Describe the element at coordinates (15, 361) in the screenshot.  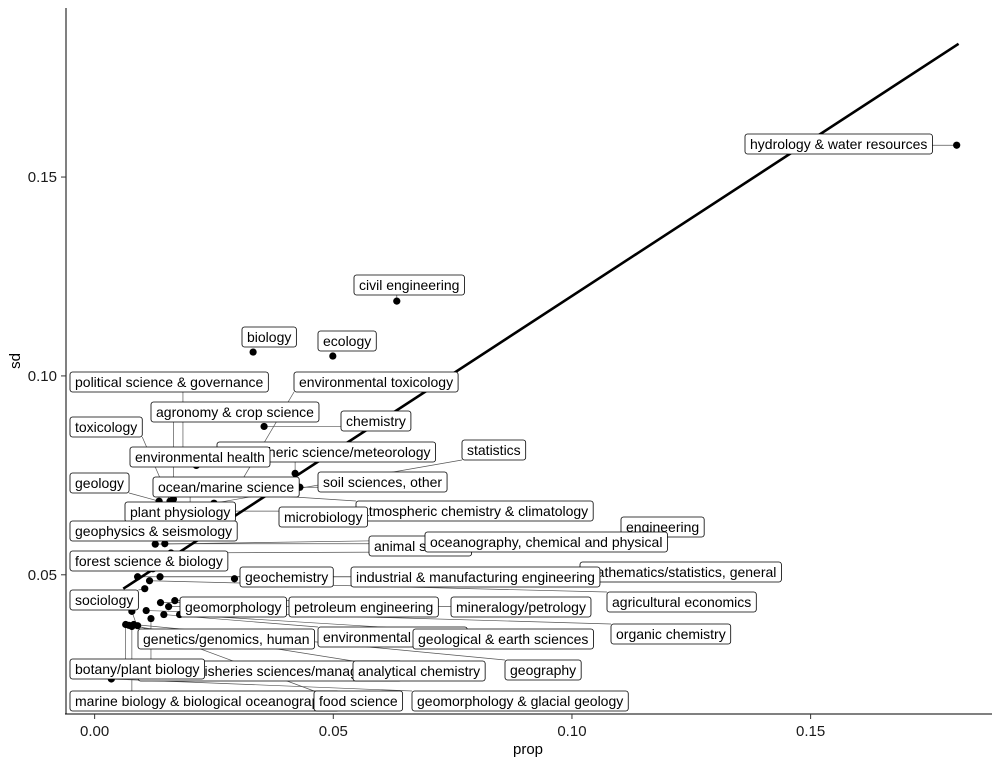
I see `y-axis-title: sd` at that location.